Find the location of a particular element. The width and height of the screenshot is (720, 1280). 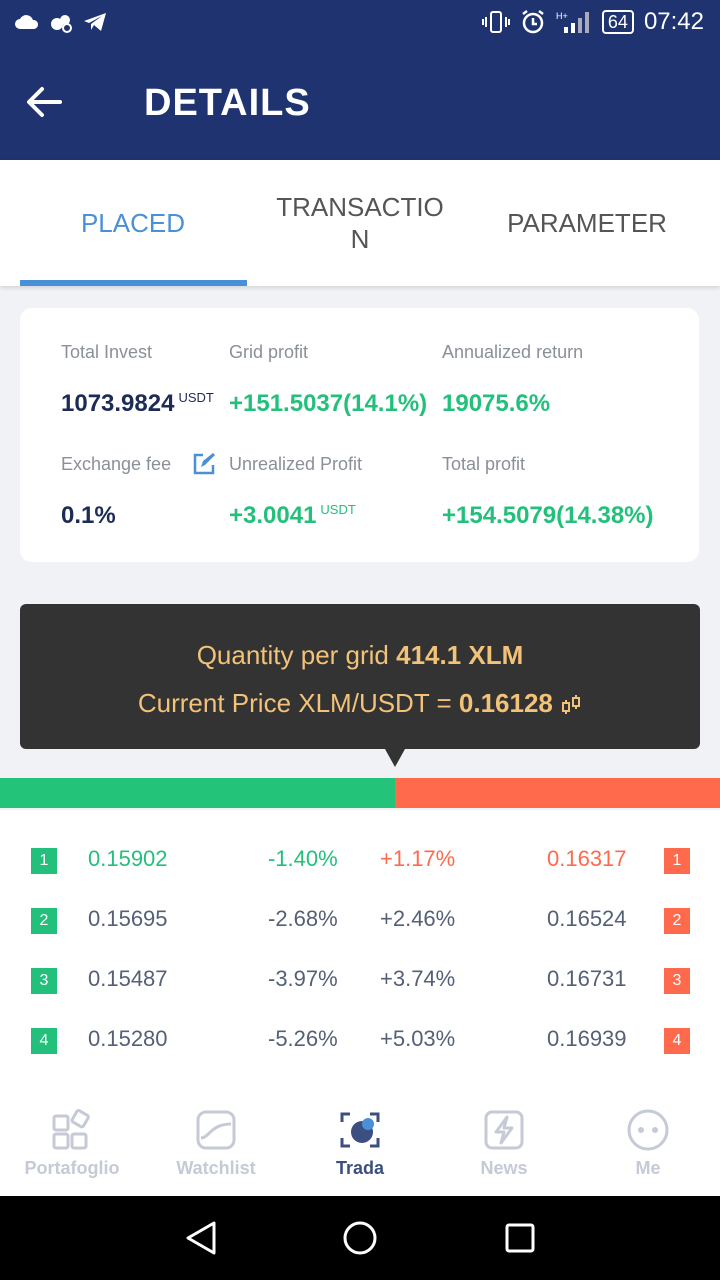

candlestick-icon is located at coordinates (571, 705).